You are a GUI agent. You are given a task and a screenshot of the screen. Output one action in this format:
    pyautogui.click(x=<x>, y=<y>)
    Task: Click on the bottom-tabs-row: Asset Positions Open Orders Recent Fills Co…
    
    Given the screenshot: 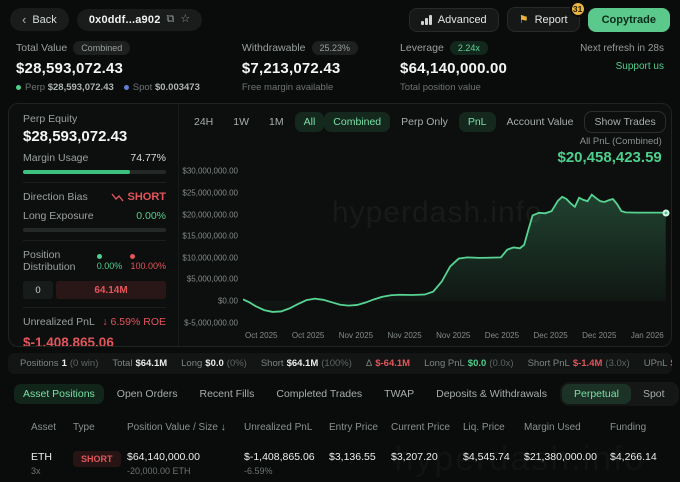 What is the action you would take?
    pyautogui.click(x=340, y=392)
    